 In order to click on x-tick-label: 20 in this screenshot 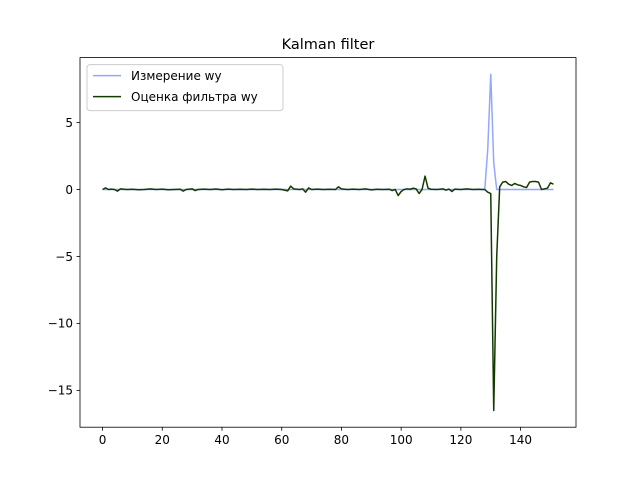, I will do `click(162, 440)`.